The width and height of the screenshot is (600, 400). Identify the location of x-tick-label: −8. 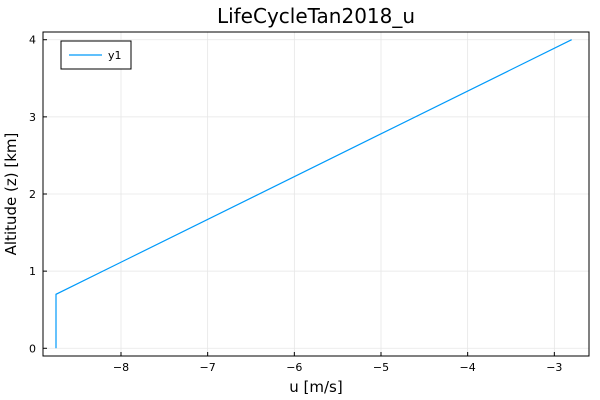
(121, 367).